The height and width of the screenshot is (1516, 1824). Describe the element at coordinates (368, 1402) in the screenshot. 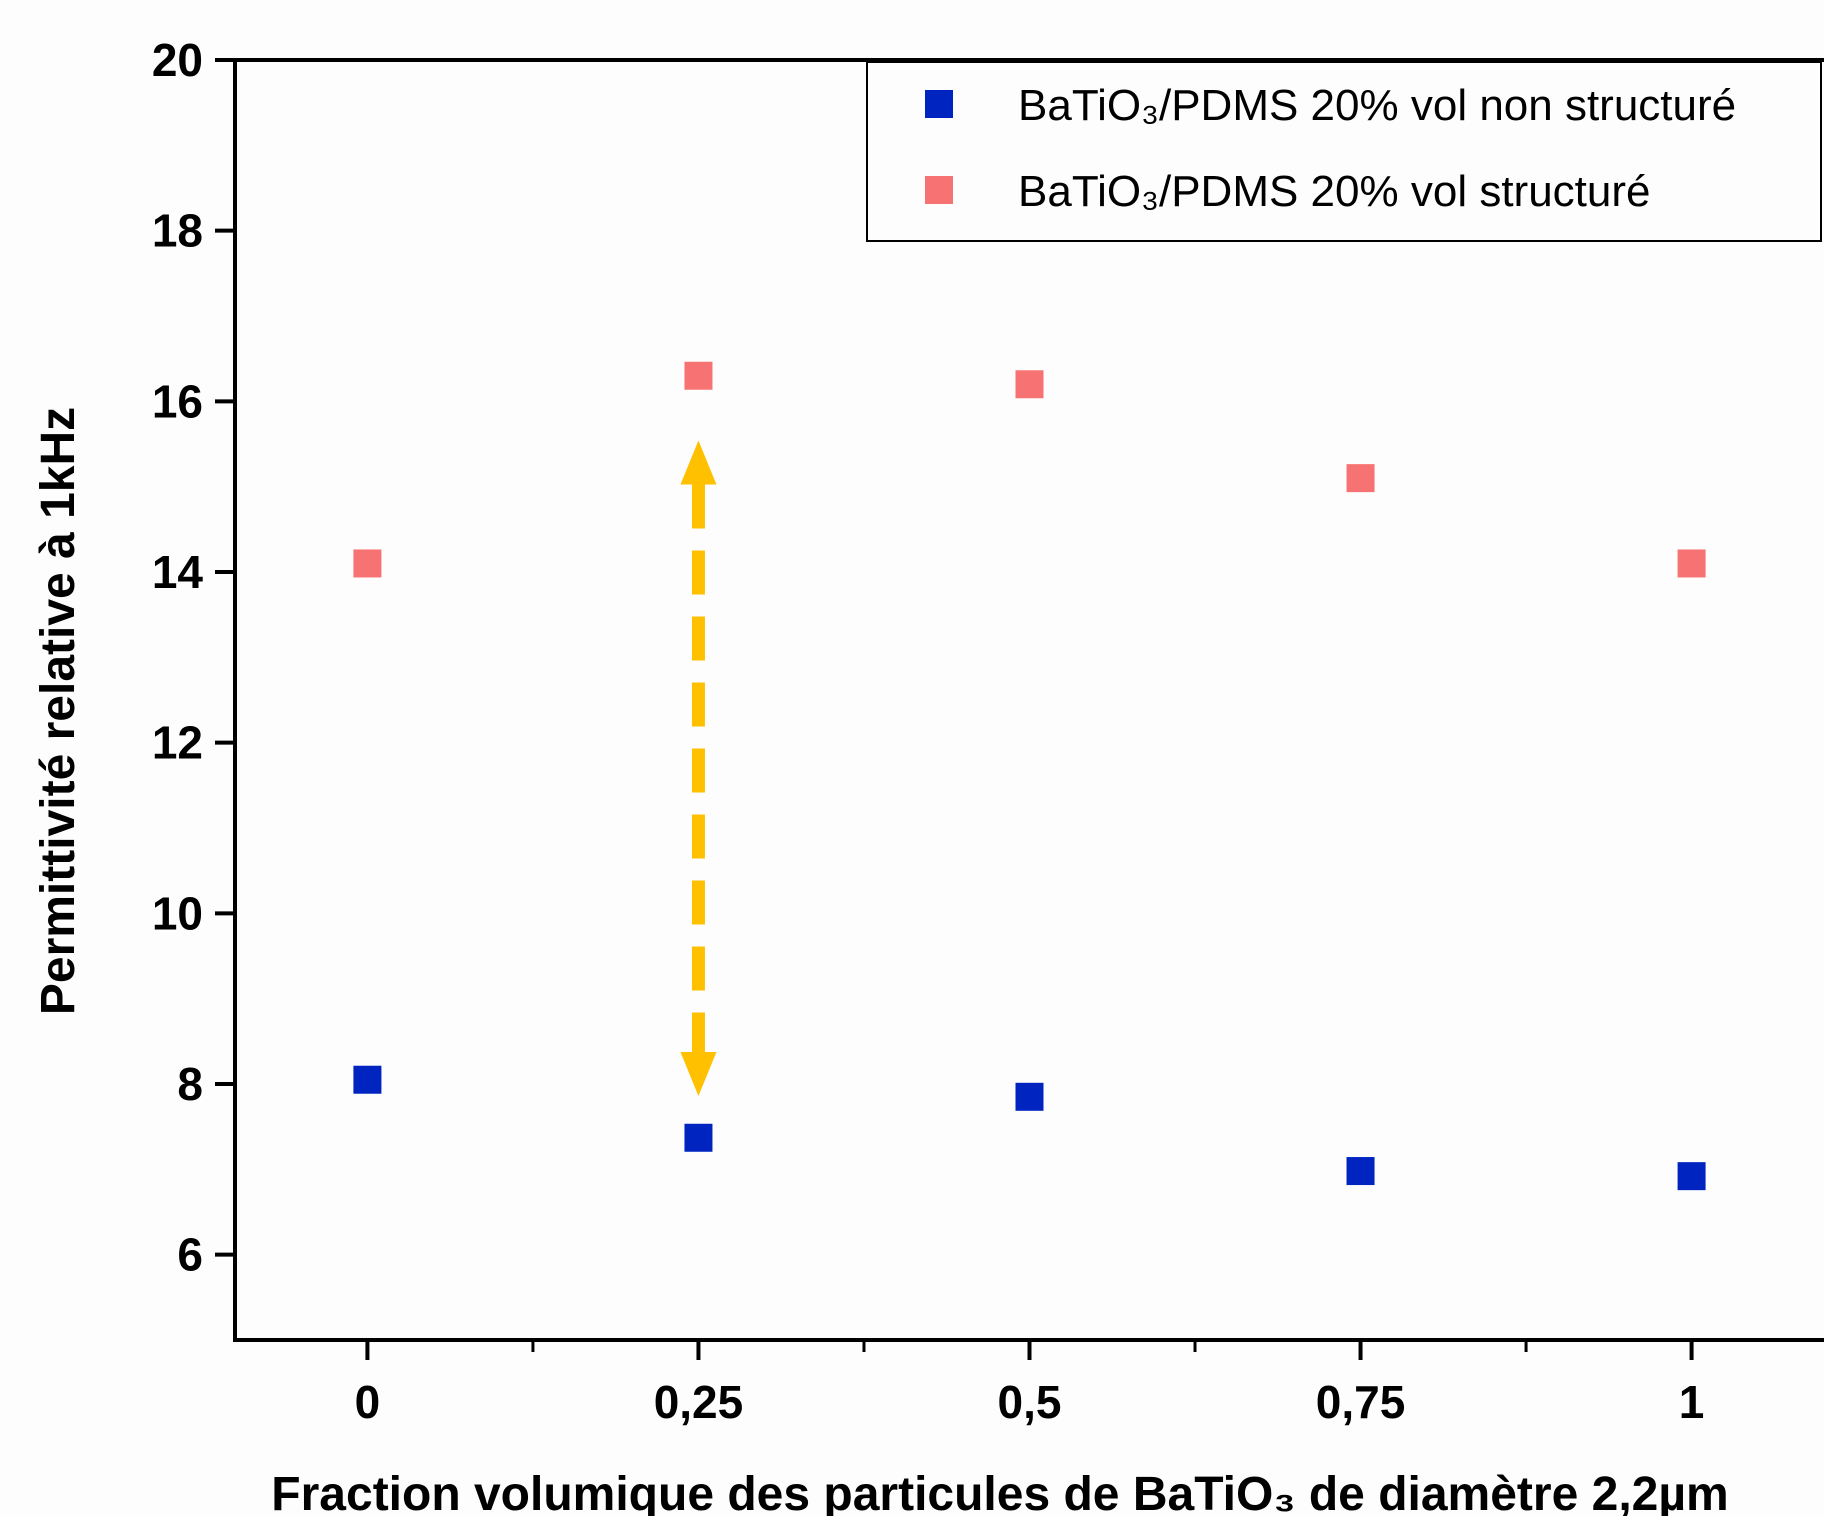

I see `x-tick-label: 0` at that location.